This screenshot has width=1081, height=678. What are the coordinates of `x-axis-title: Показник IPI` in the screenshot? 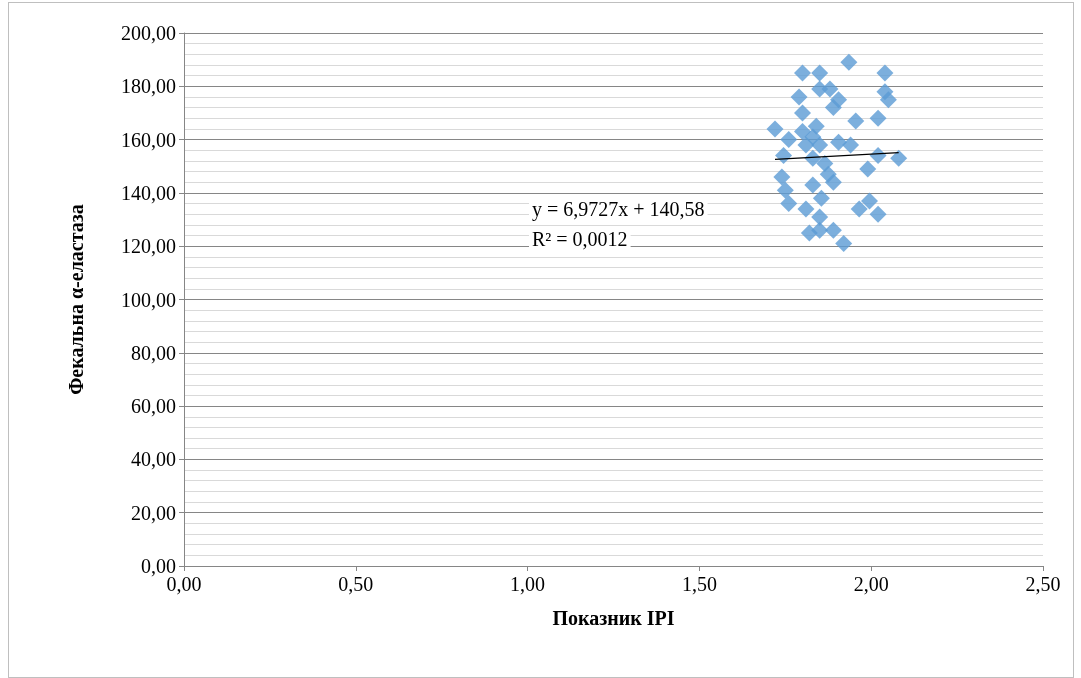 It's located at (613, 618).